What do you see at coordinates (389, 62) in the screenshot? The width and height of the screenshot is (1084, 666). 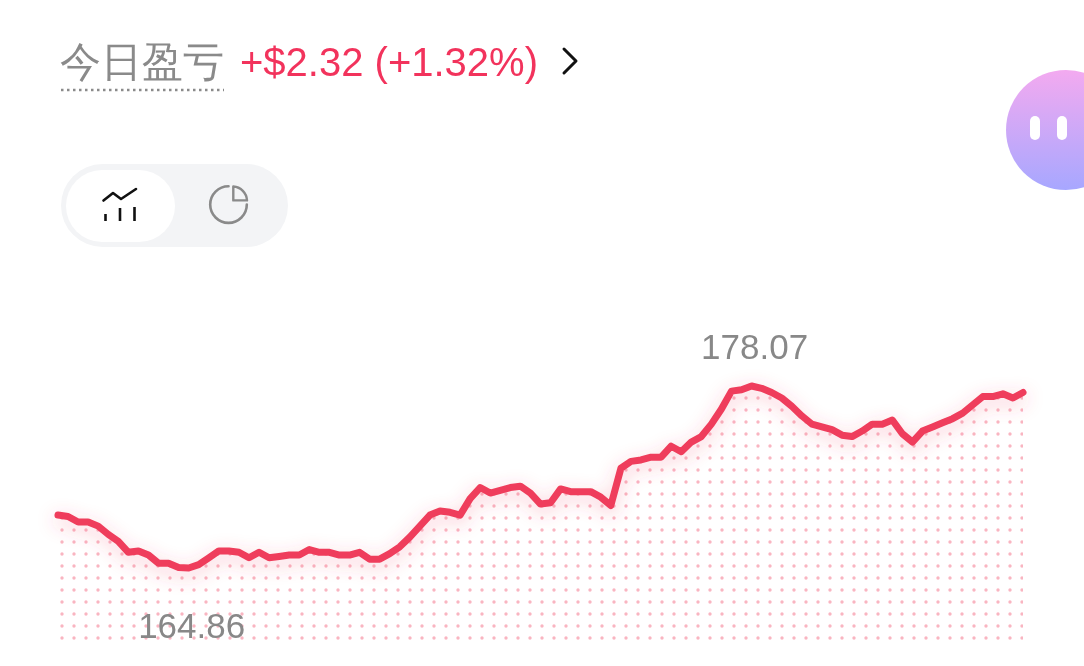 I see `subtitle: +$2.32 (+1.32%)` at bounding box center [389, 62].